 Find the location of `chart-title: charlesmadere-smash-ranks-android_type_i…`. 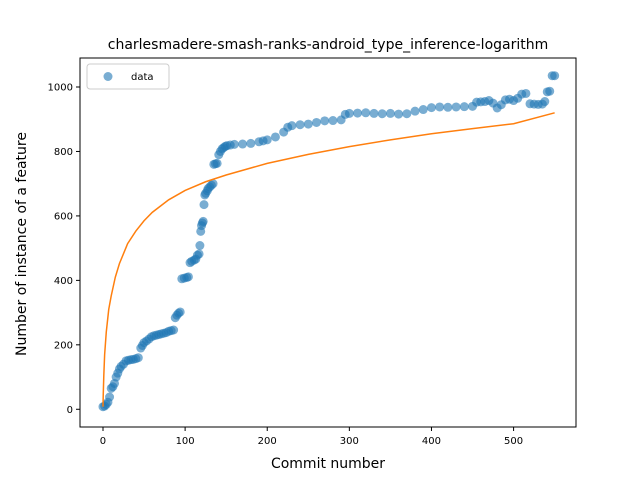

chart-title: charlesmadere-smash-ranks-android_type_i… is located at coordinates (328, 45).